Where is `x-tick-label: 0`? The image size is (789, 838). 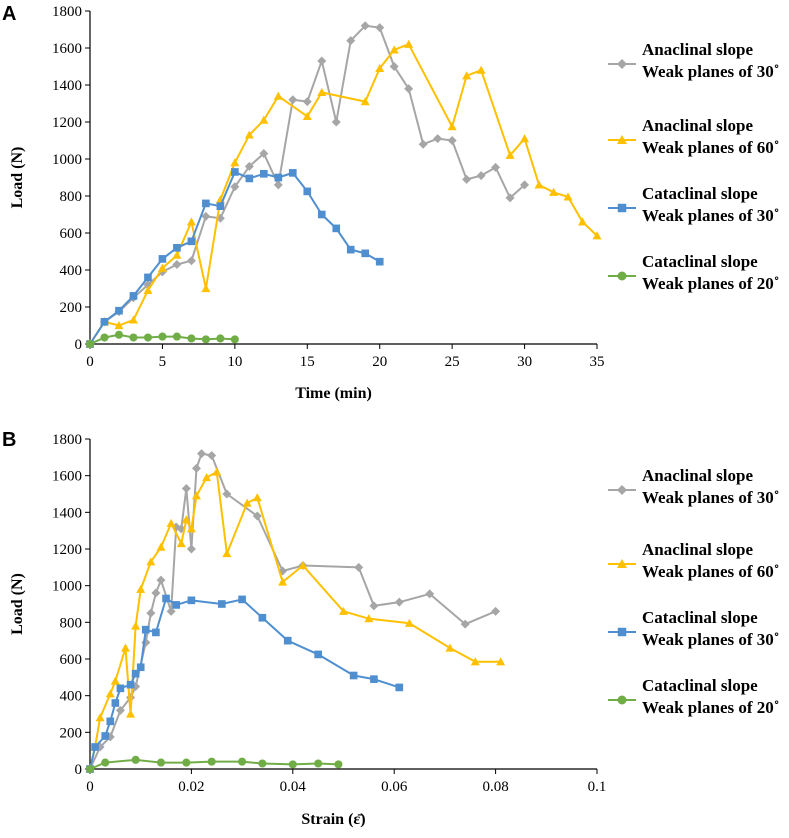 x-tick-label: 0 is located at coordinates (90, 787).